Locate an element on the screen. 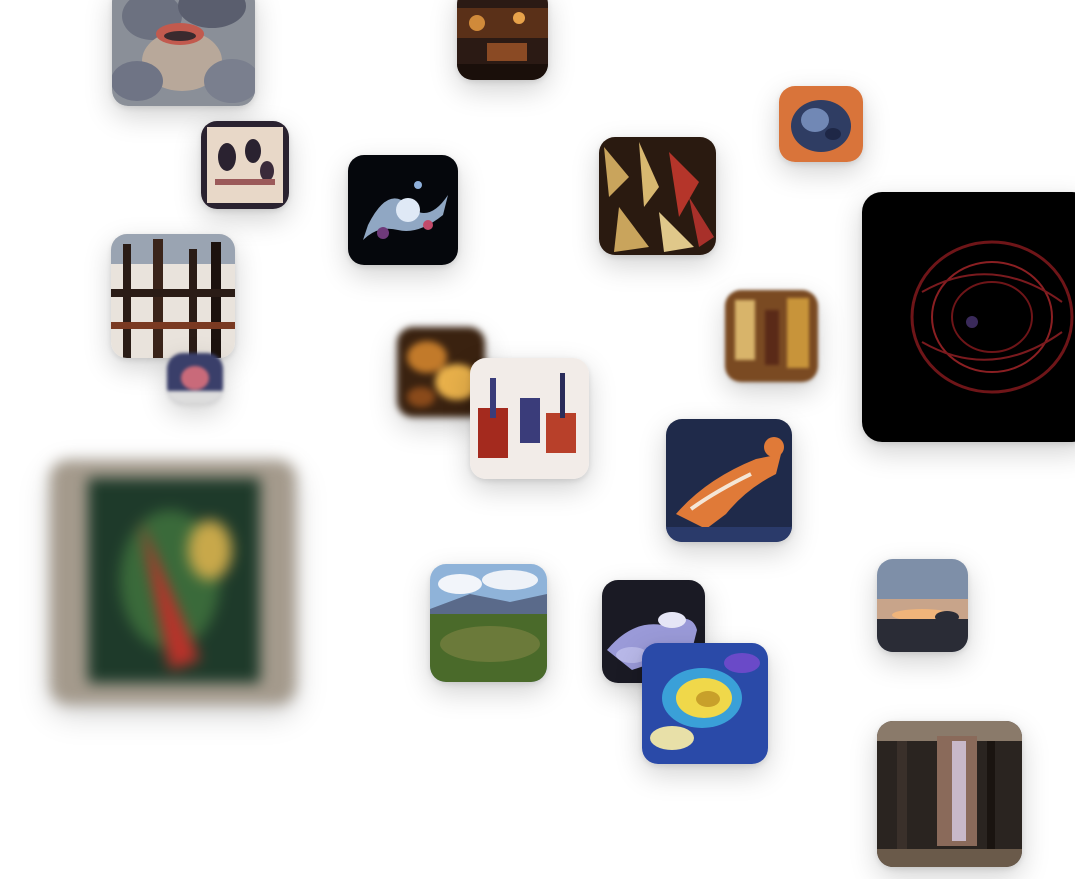 The width and height of the screenshot is (1075, 879). red-wireframe-artwork-icon is located at coordinates (968, 317).